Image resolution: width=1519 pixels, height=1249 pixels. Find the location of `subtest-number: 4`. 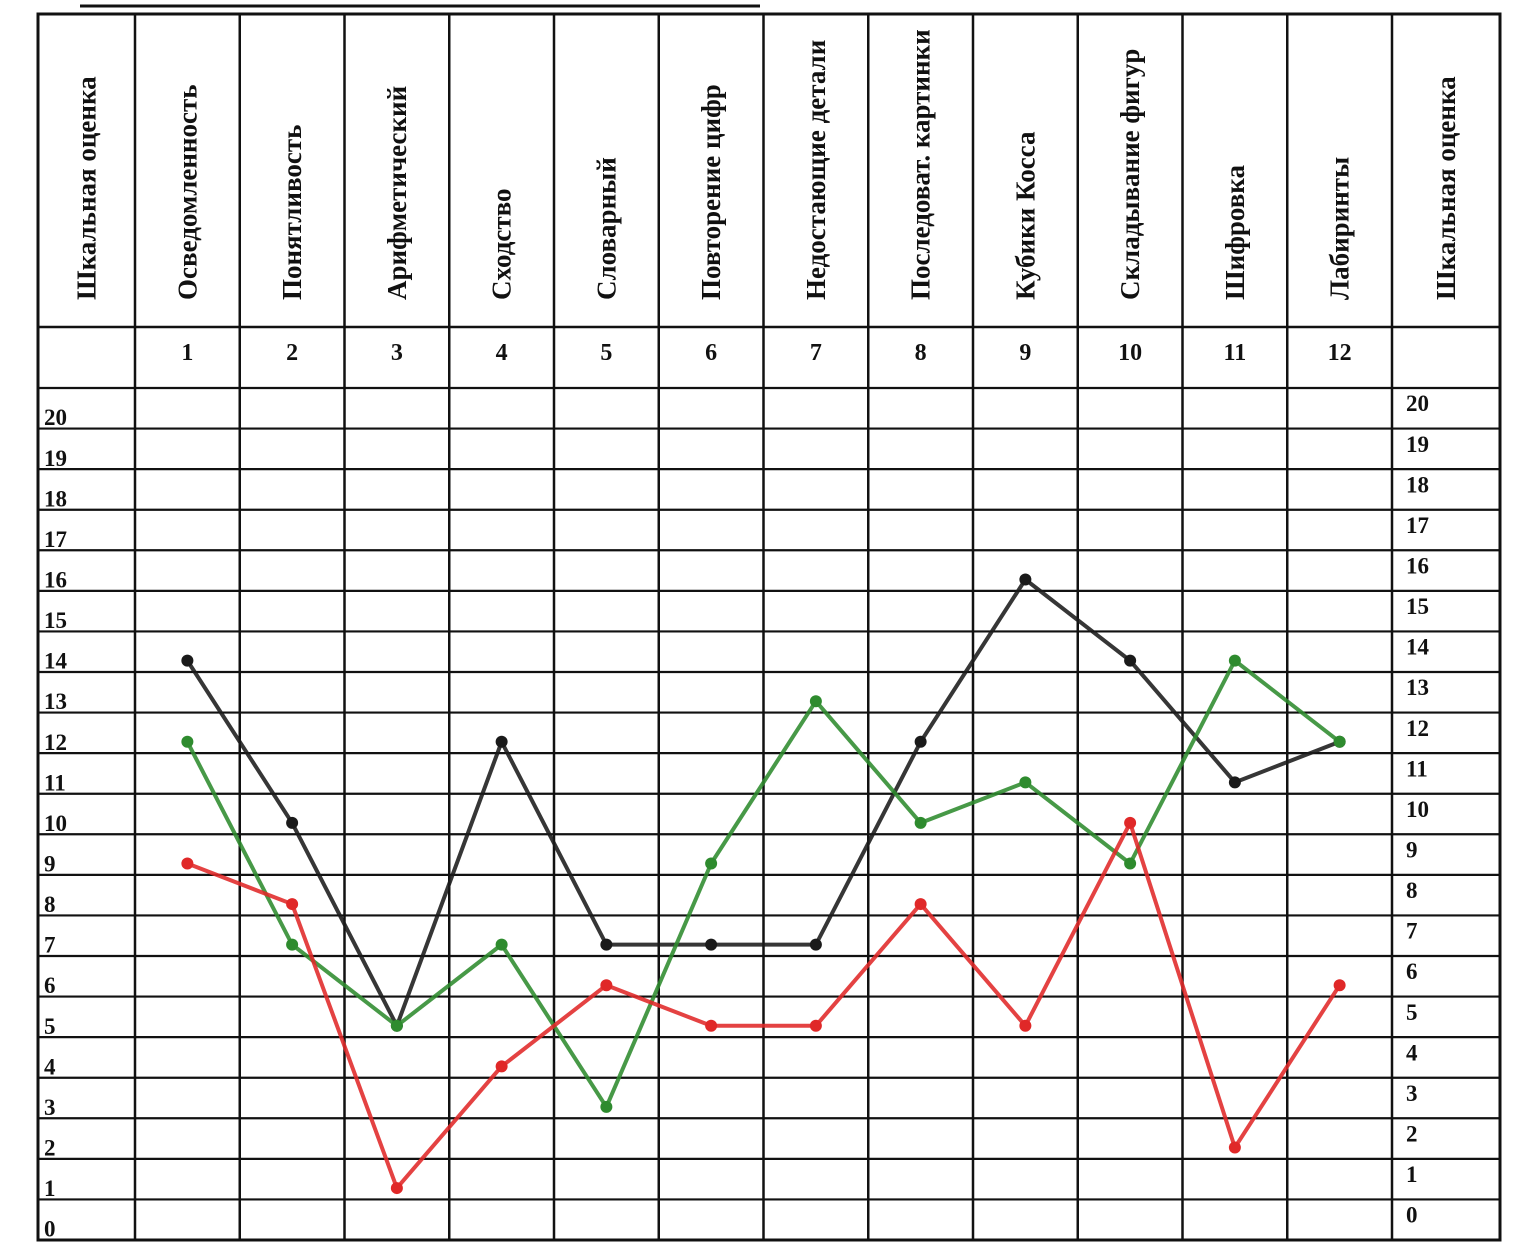

subtest-number: 4 is located at coordinates (502, 353).